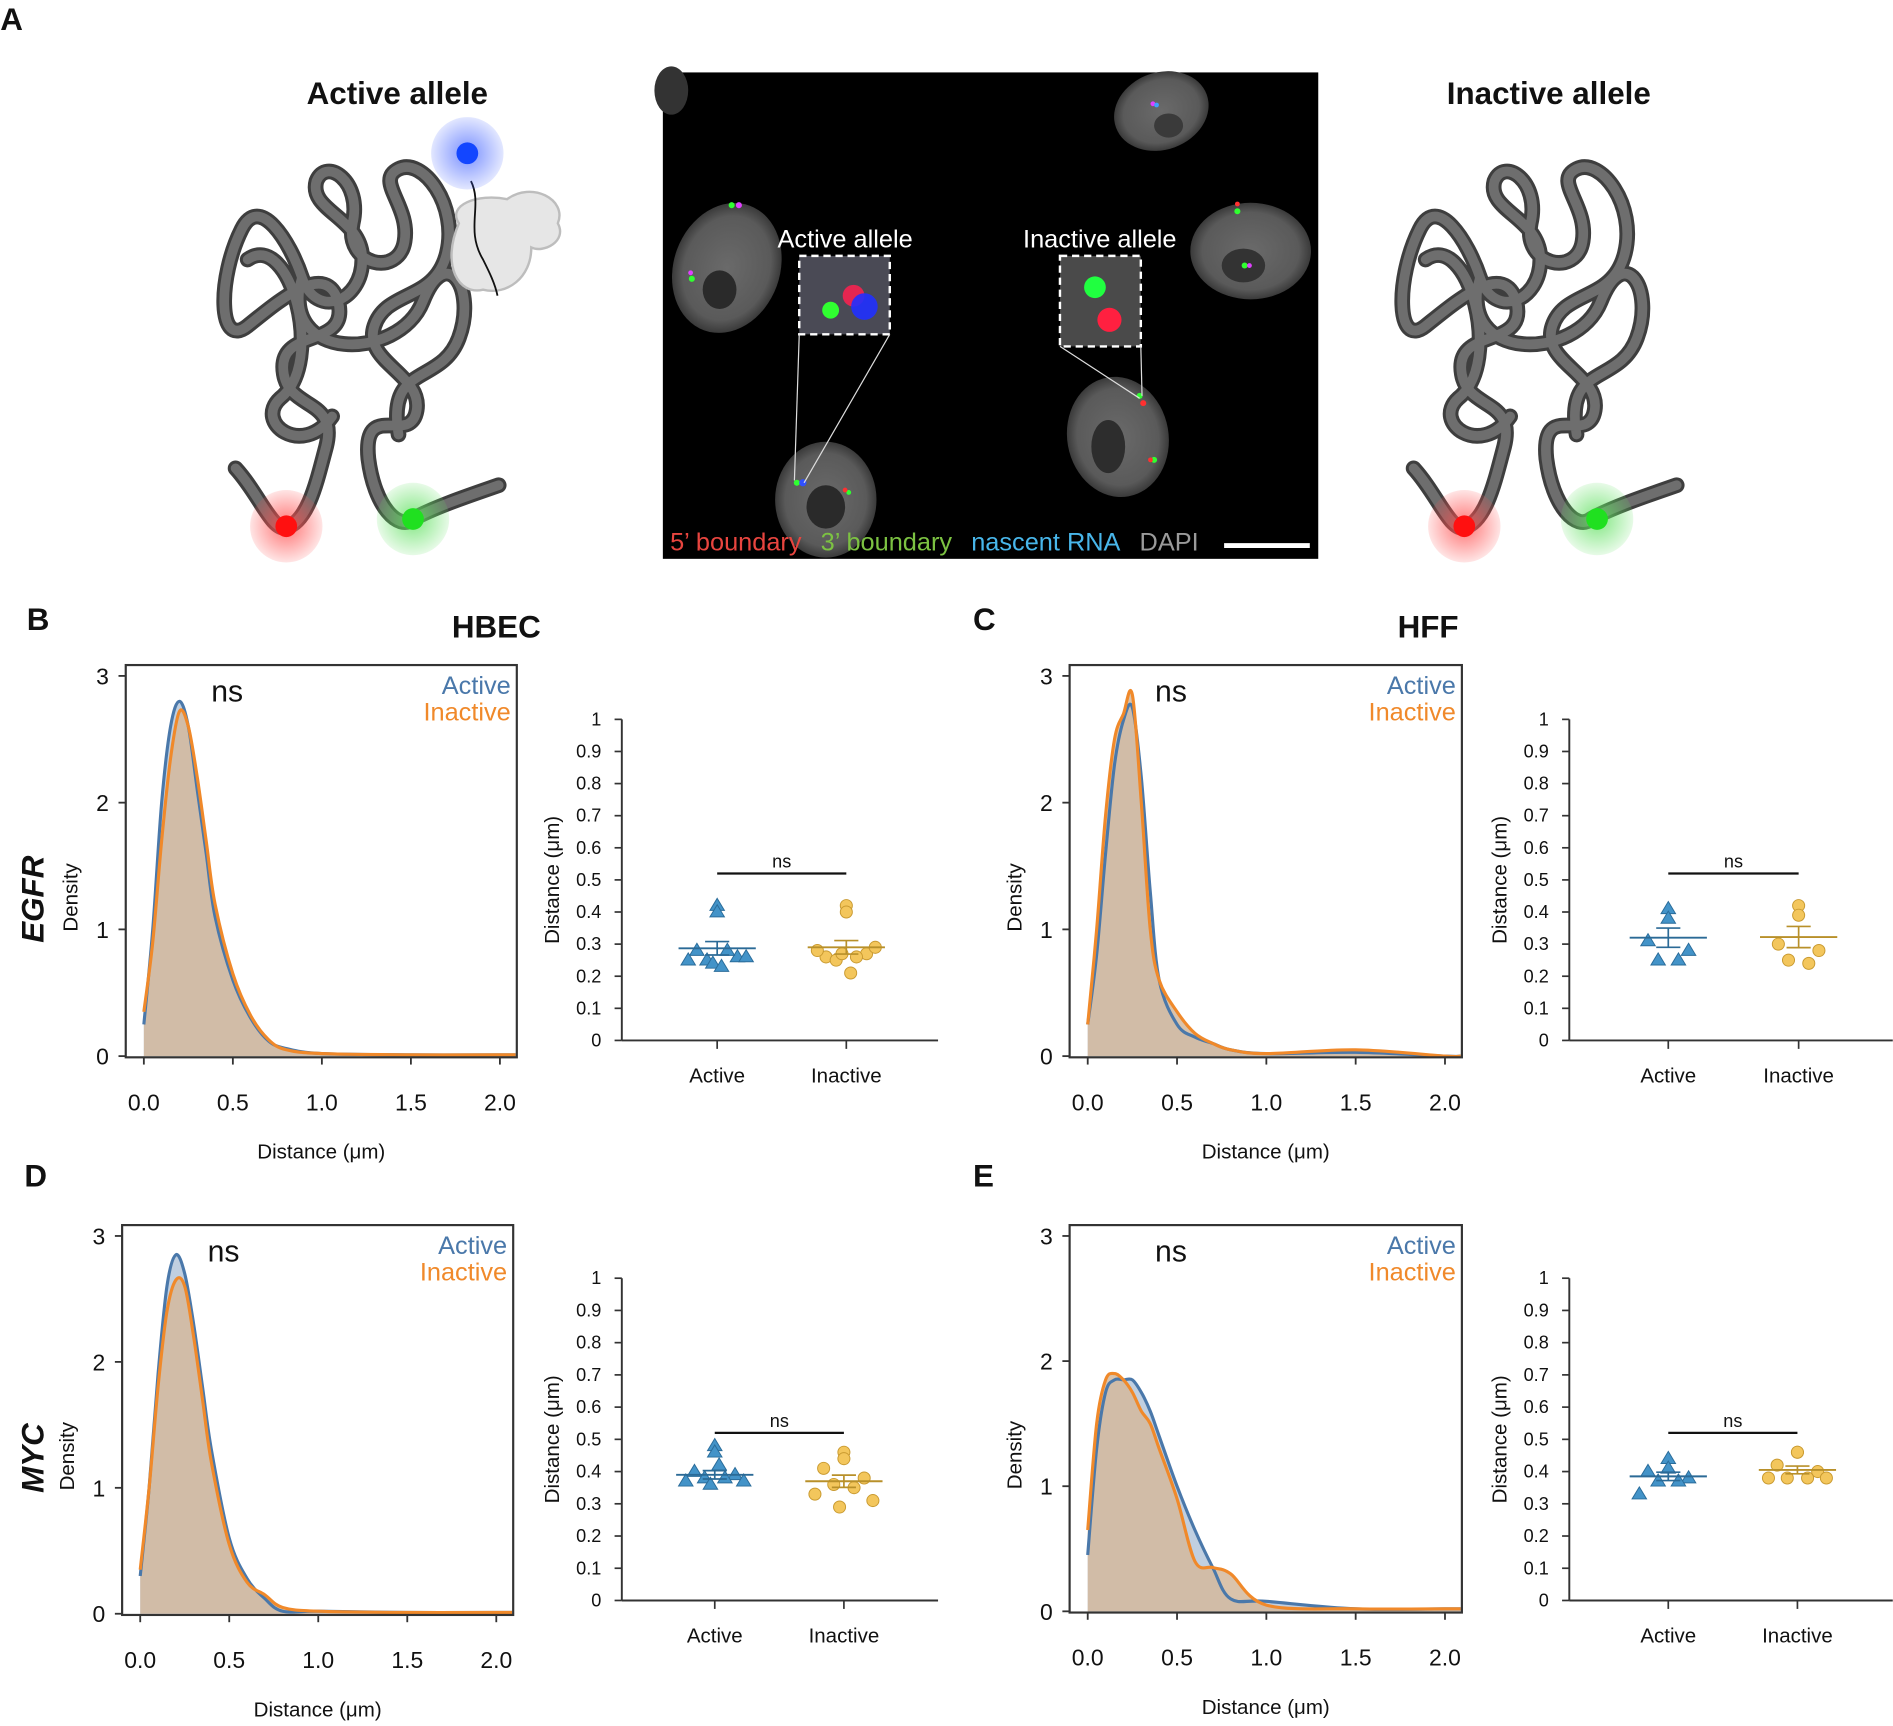 This screenshot has height=1726, width=1893. I want to click on x-tick-label: 0.0, so click(144, 1102).